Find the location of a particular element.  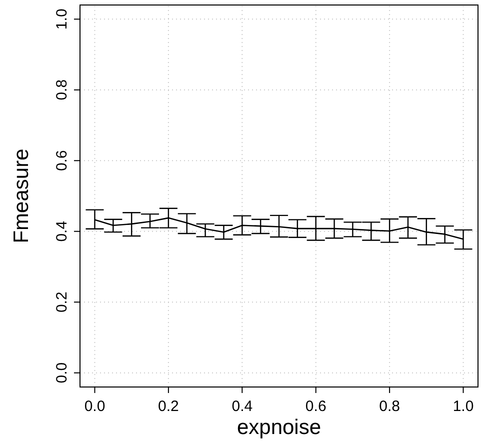

x-tick-label: 0.8 is located at coordinates (389, 406).